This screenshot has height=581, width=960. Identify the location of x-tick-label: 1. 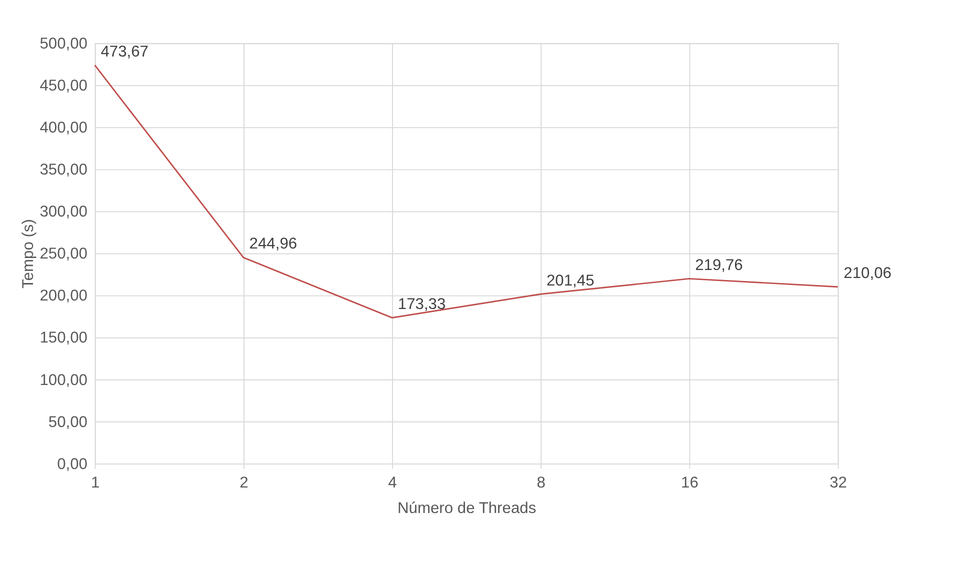
(95, 483).